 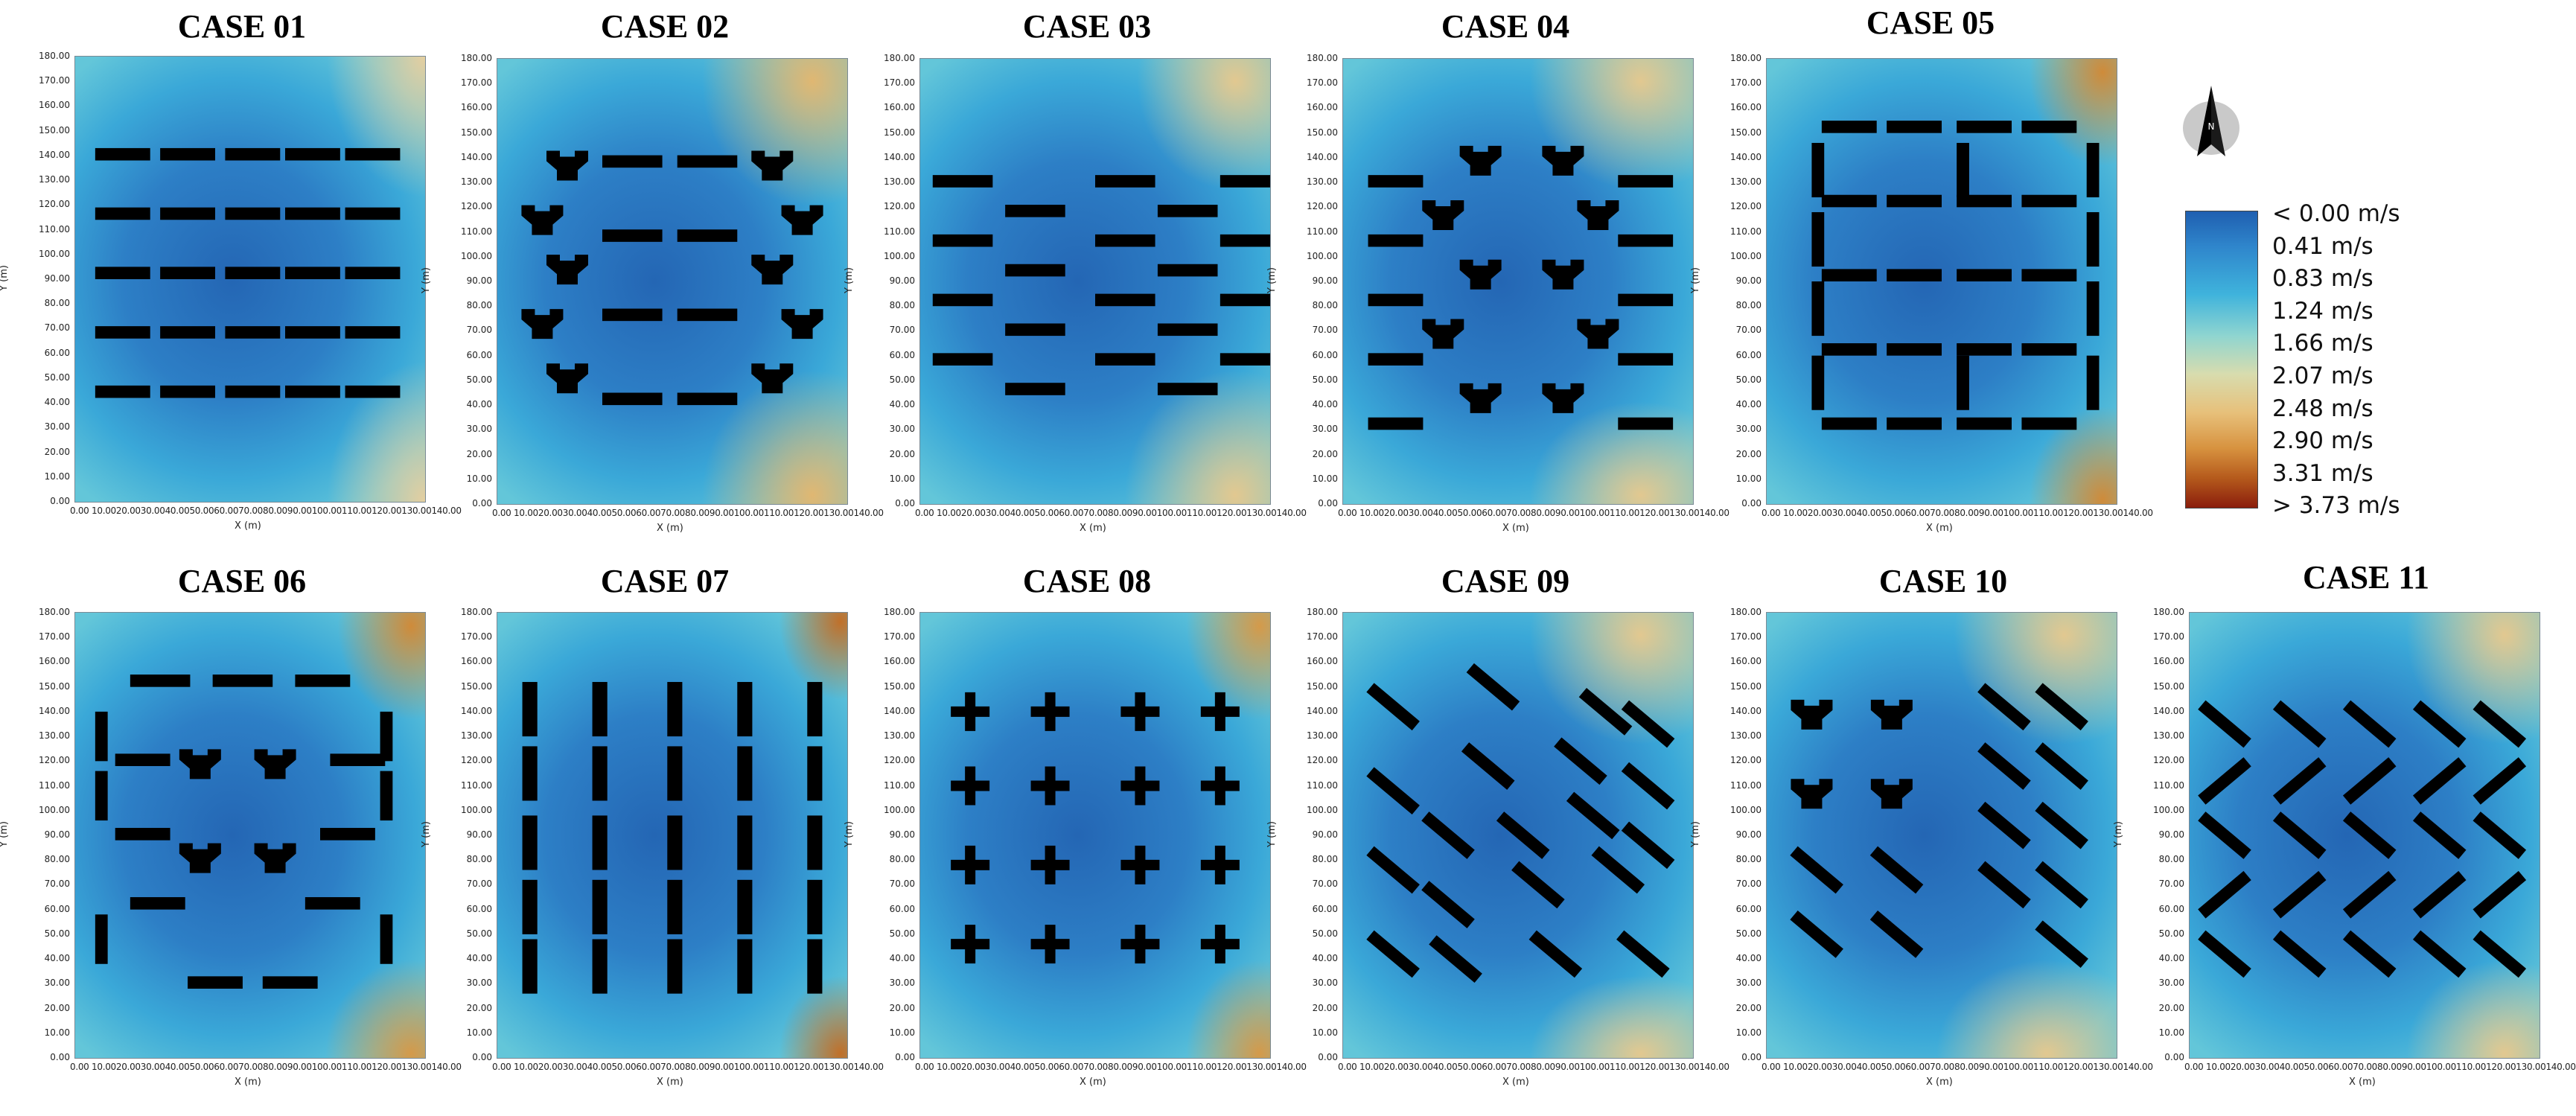 What do you see at coordinates (476, 809) in the screenshot?
I see `y-tick-label: 100.00` at bounding box center [476, 809].